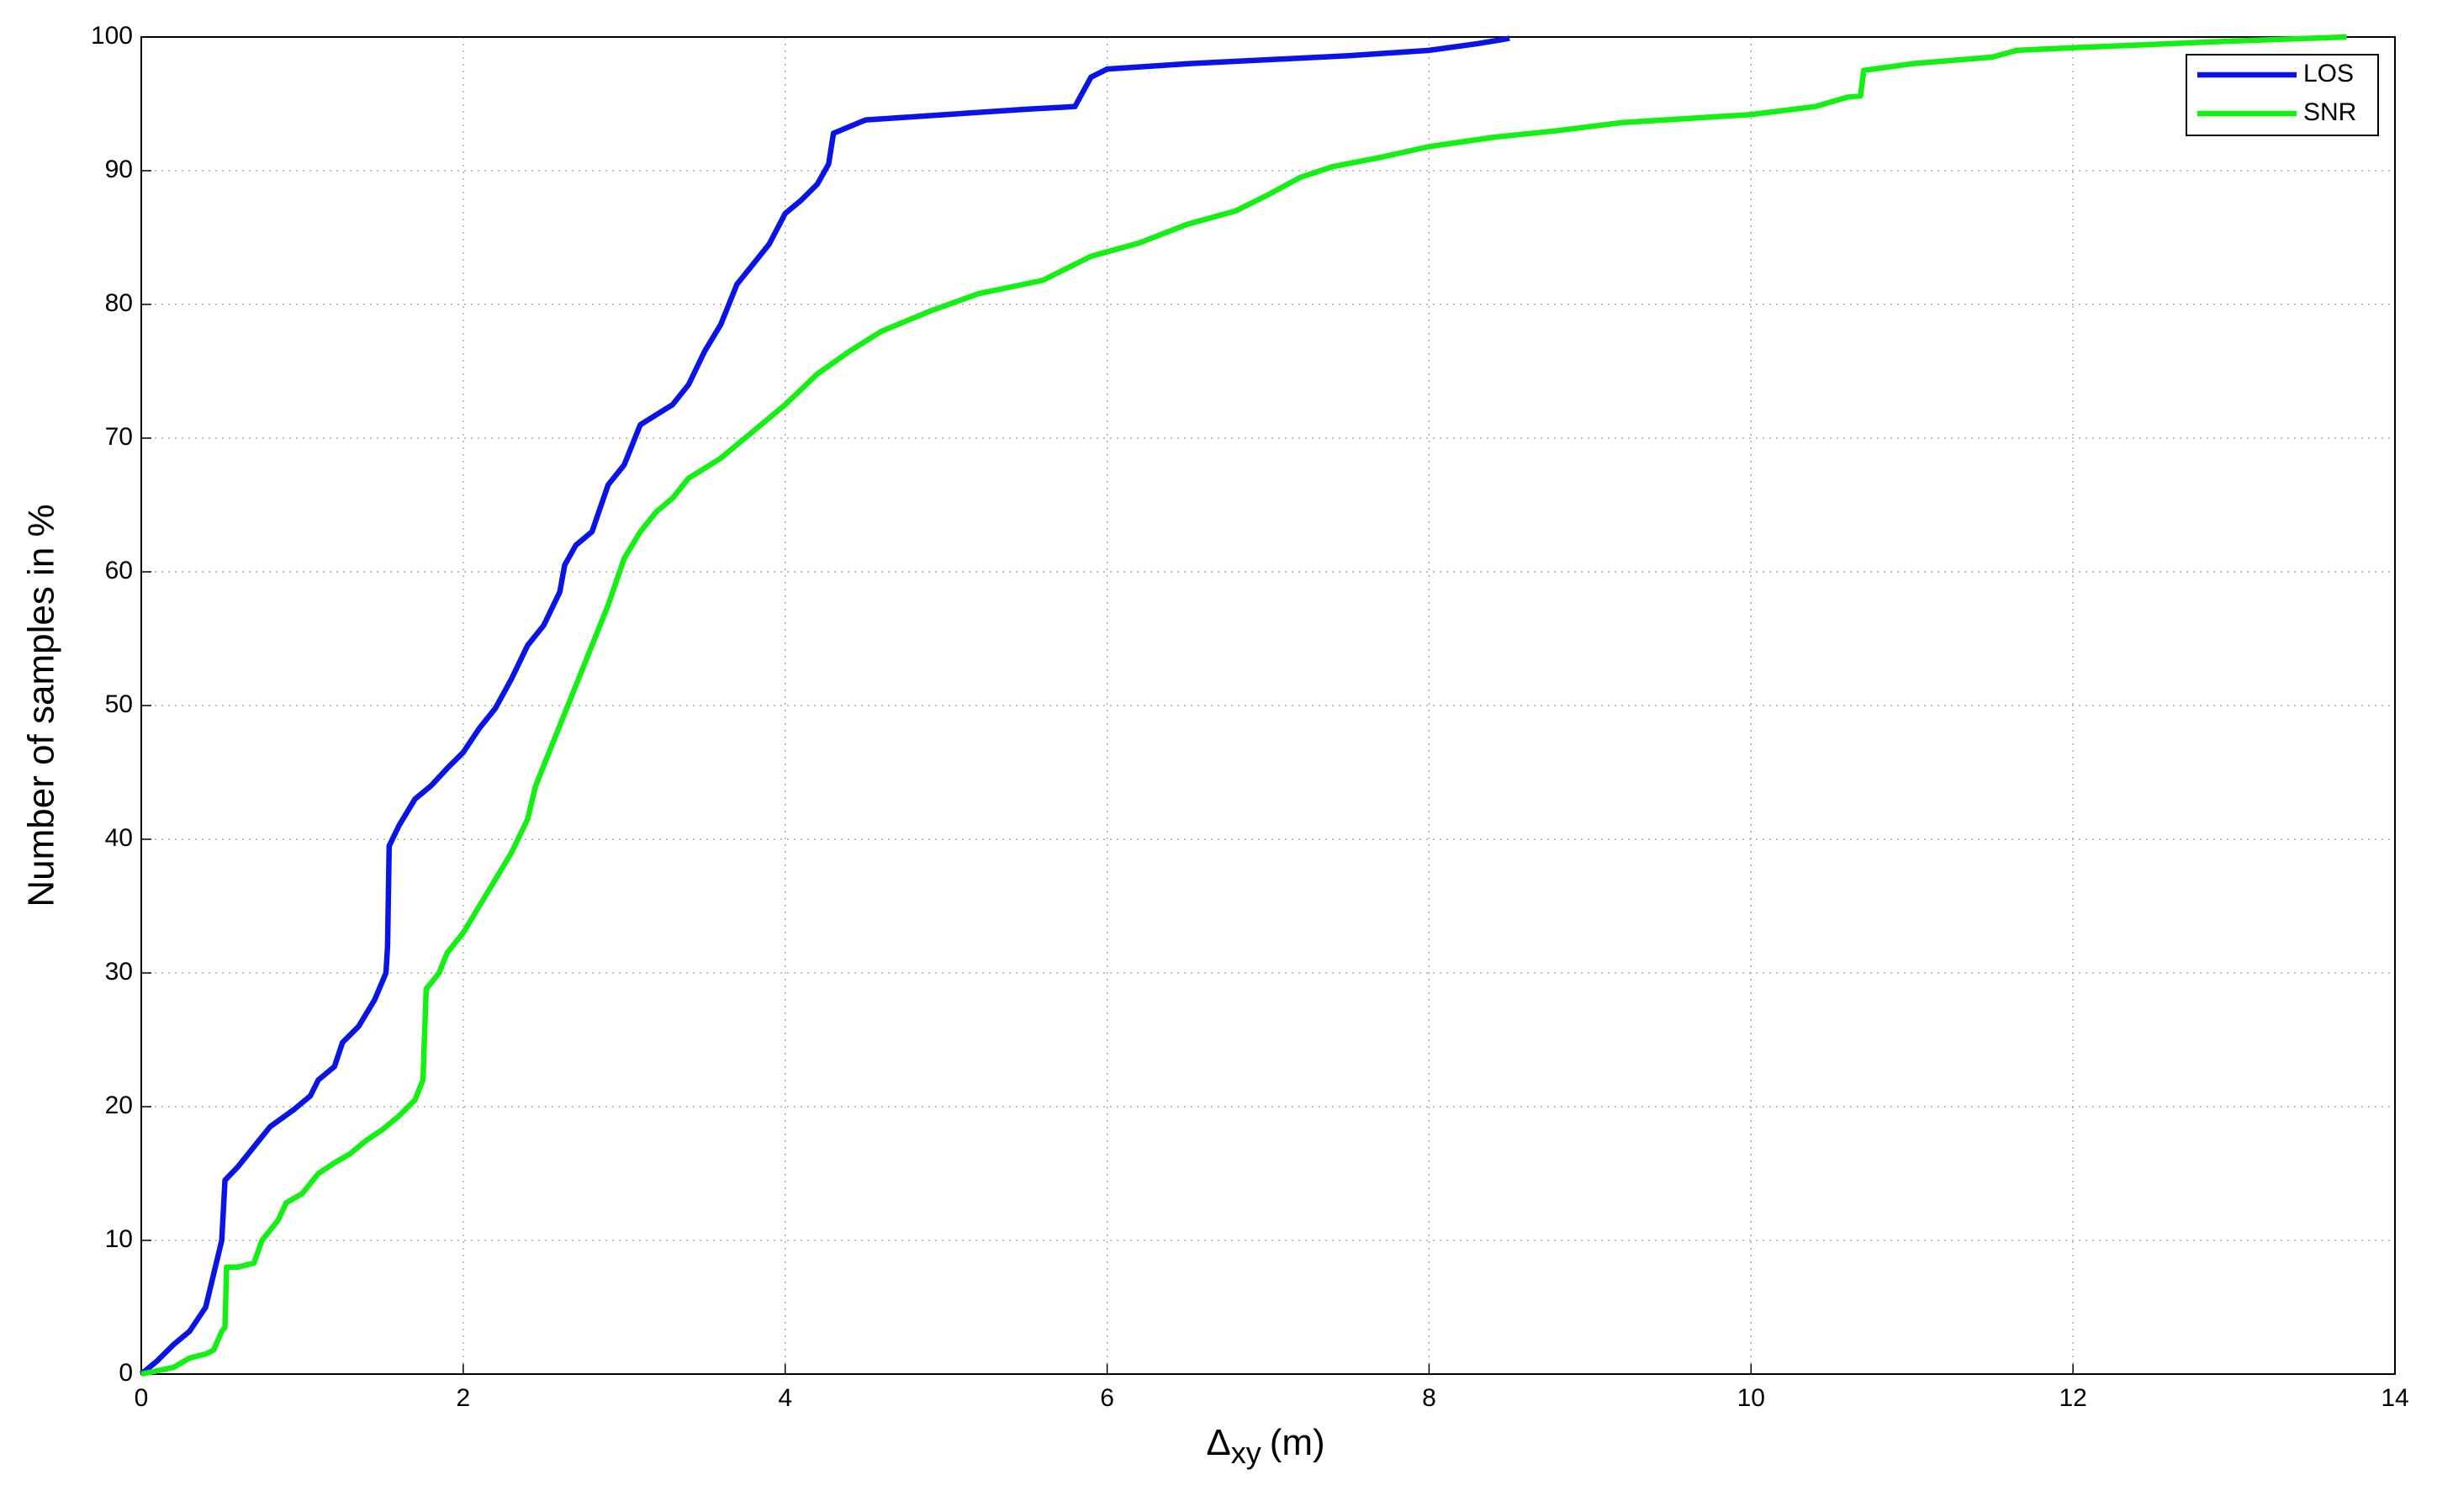  What do you see at coordinates (119, 437) in the screenshot?
I see `y-tick-label: 70` at bounding box center [119, 437].